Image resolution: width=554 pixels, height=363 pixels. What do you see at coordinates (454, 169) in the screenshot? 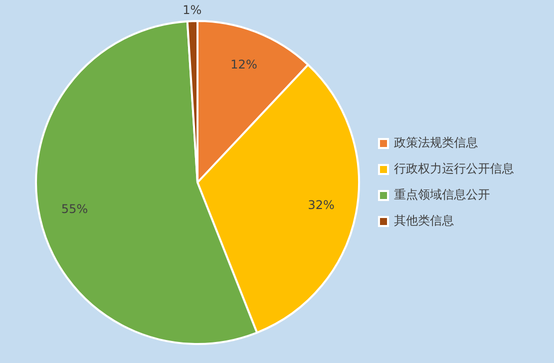
I see `legend-label: 行政权力运行公开信息` at bounding box center [454, 169].